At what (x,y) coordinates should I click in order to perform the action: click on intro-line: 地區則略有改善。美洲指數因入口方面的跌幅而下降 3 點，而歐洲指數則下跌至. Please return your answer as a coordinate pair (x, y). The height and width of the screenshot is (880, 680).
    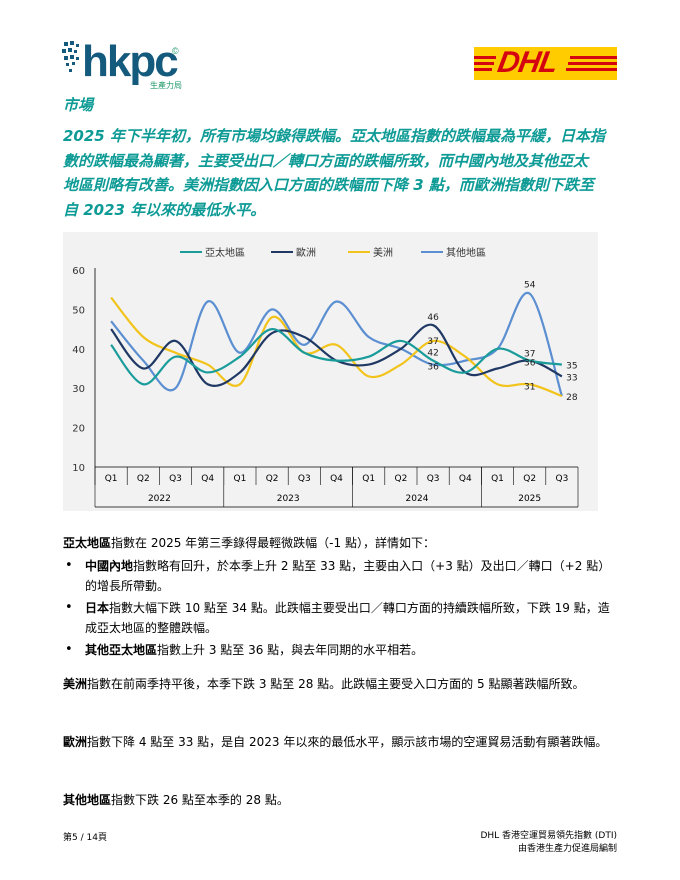
    Looking at the image, I should click on (328, 185).